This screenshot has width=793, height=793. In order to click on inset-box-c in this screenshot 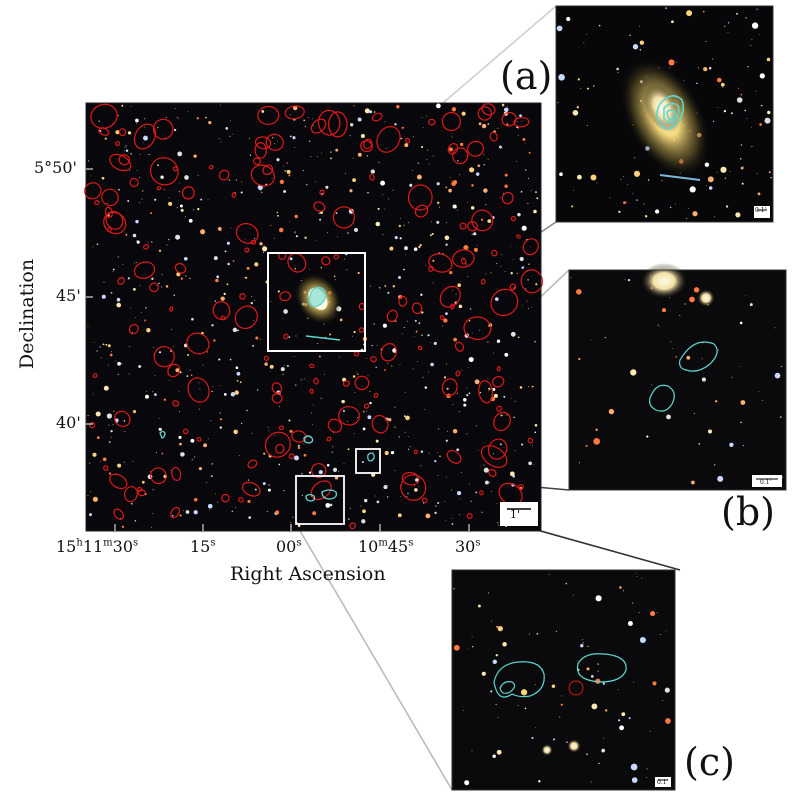, I will do `click(320, 500)`.